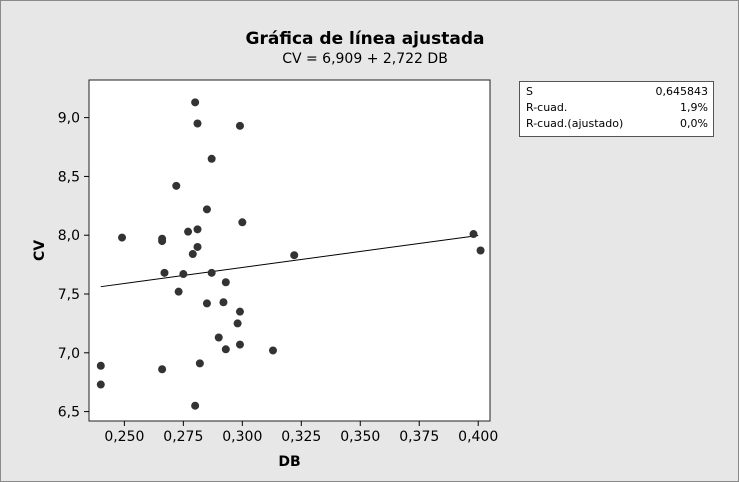 Image resolution: width=739 pixels, height=482 pixels. What do you see at coordinates (301, 437) in the screenshot?
I see `x-tick-label: 0,325` at bounding box center [301, 437].